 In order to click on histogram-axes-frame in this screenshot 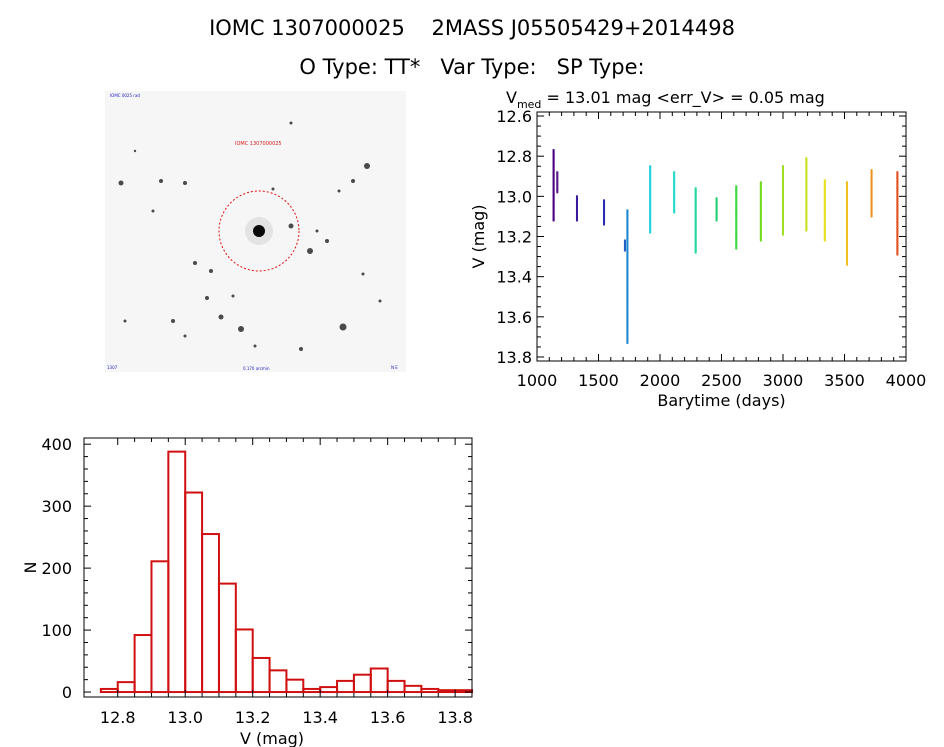, I will do `click(278, 567)`.